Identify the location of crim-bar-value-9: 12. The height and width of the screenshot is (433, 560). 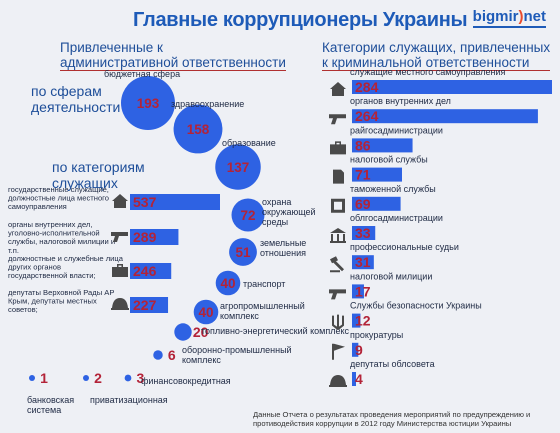
(363, 321).